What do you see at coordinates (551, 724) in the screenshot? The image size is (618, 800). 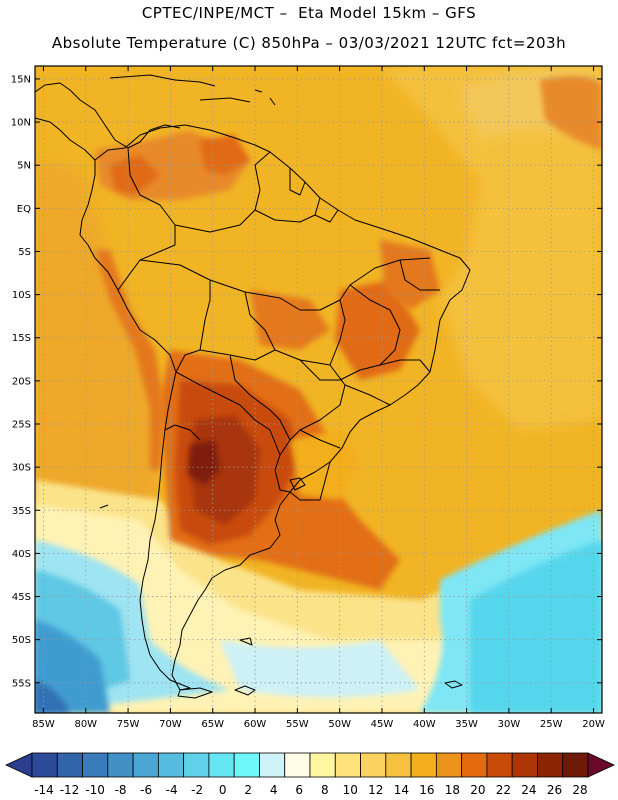 I see `lon-tick-label: 25W` at bounding box center [551, 724].